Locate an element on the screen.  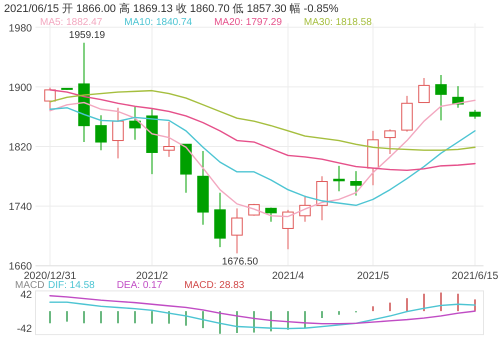
x-tick-label: 2021/6/15 is located at coordinates (475, 276).